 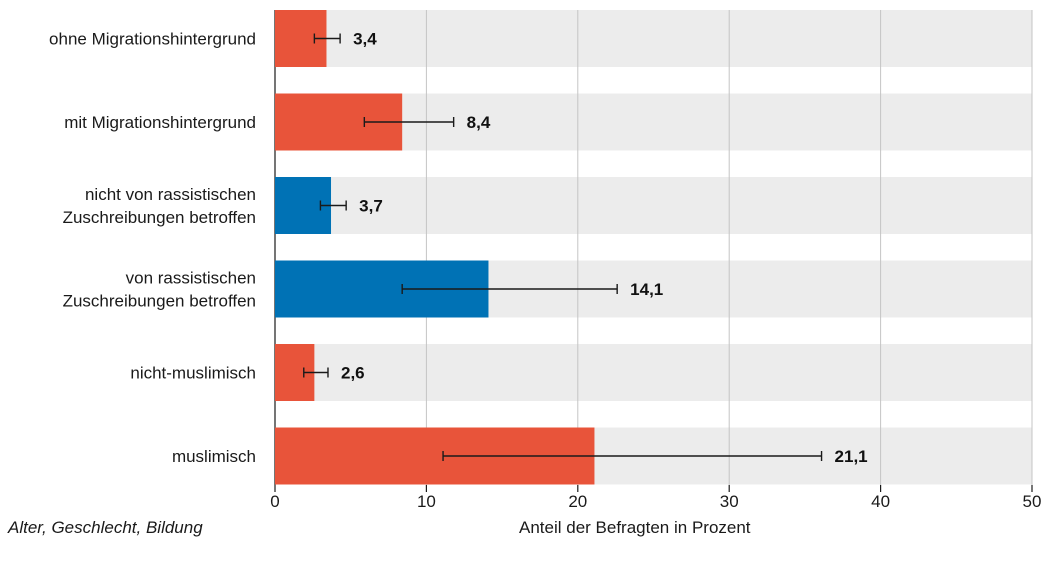 What do you see at coordinates (635, 527) in the screenshot?
I see `x-axis-label: Anteil der Befragten in Prozent` at bounding box center [635, 527].